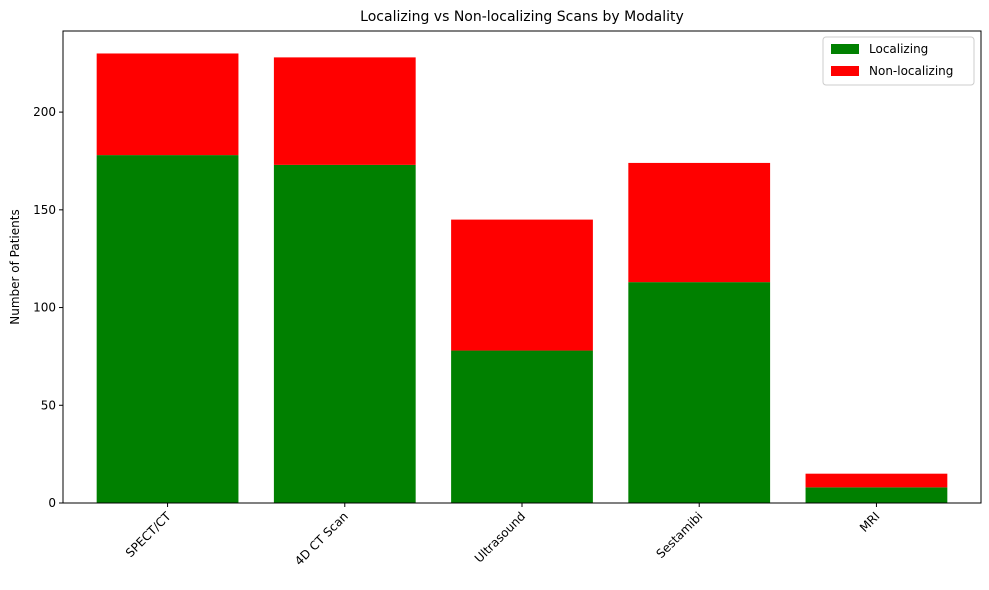 Image resolution: width=989 pixels, height=590 pixels. Describe the element at coordinates (44, 210) in the screenshot. I see `y-tick-label: 150` at that location.